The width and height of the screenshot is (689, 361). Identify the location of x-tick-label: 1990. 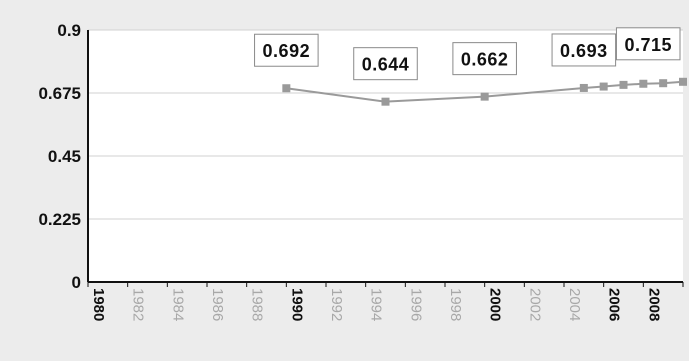
(296, 304).